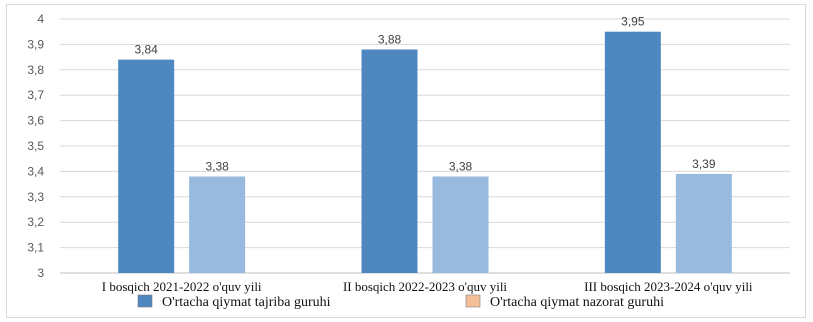 This screenshot has height=322, width=813. What do you see at coordinates (35, 197) in the screenshot?
I see `y-tick-label: 3,3` at bounding box center [35, 197].